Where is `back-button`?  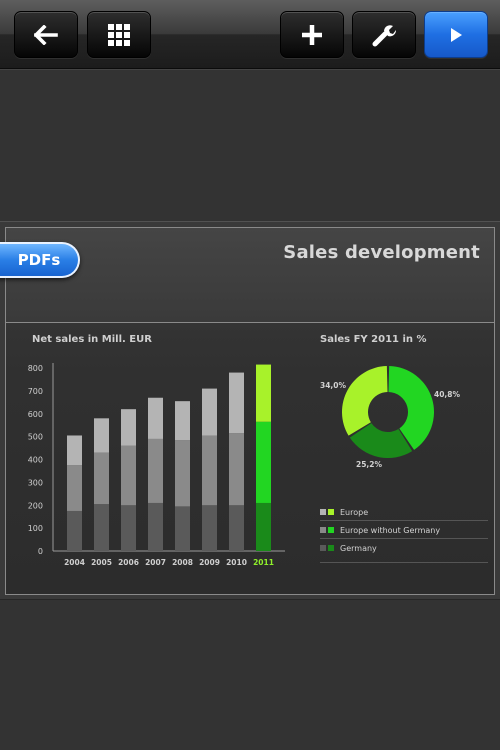
back-button is located at coordinates (46, 34).